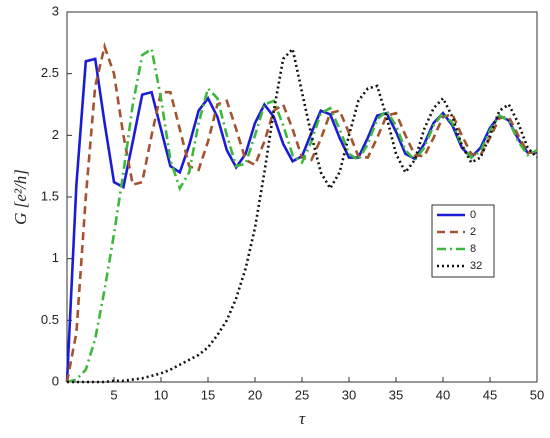 The image size is (550, 438). I want to click on y-axis-label: G [e²/h], so click(20, 197).